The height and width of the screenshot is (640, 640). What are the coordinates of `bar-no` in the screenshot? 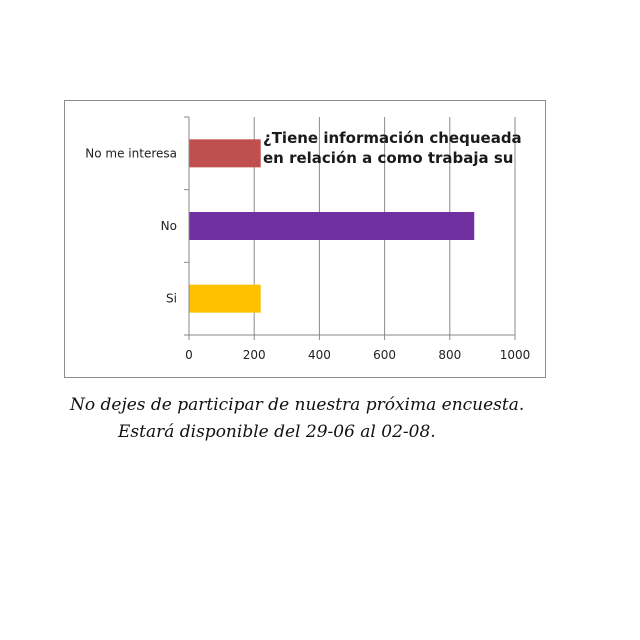 It's located at (332, 226).